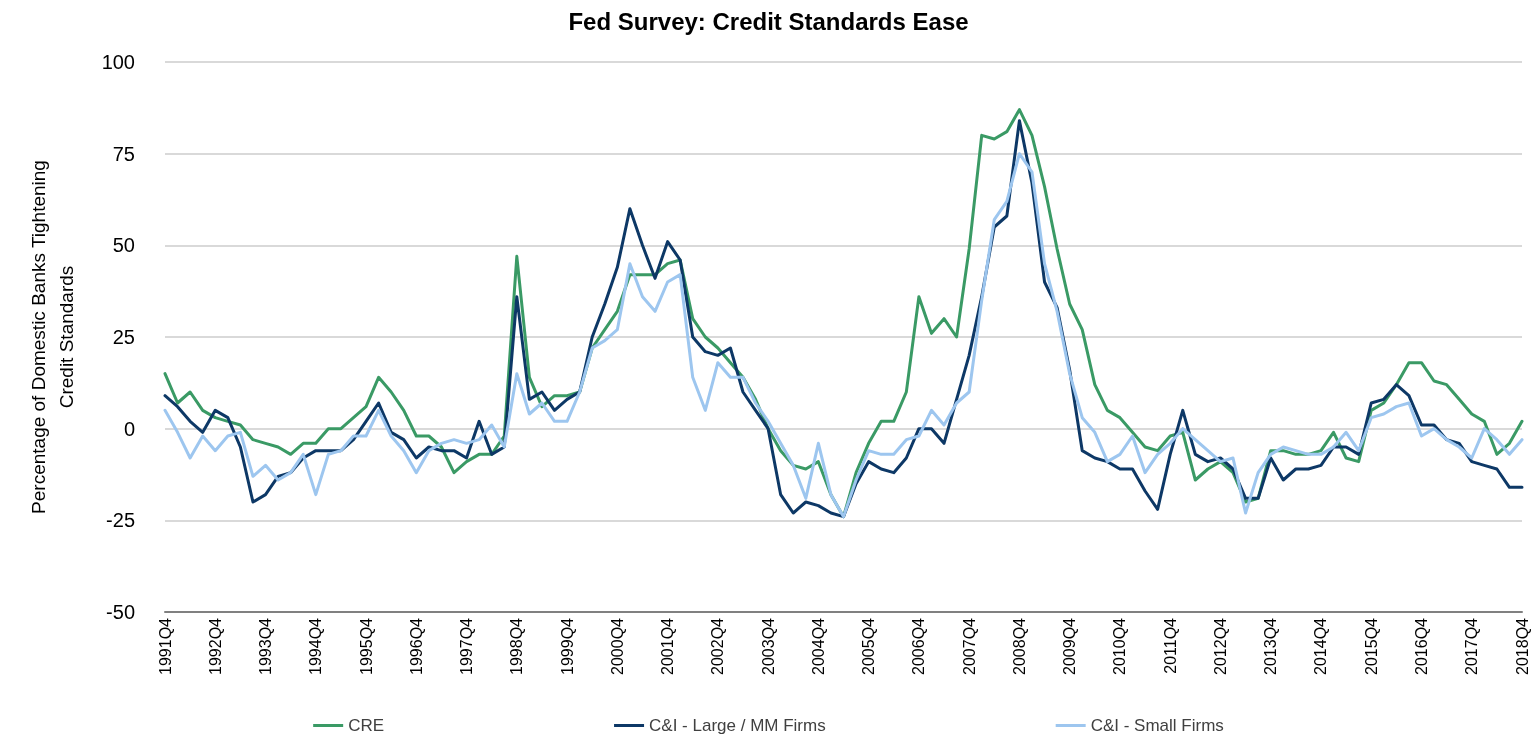 This screenshot has height=747, width=1537. I want to click on y-tick-label: -50, so click(120, 612).